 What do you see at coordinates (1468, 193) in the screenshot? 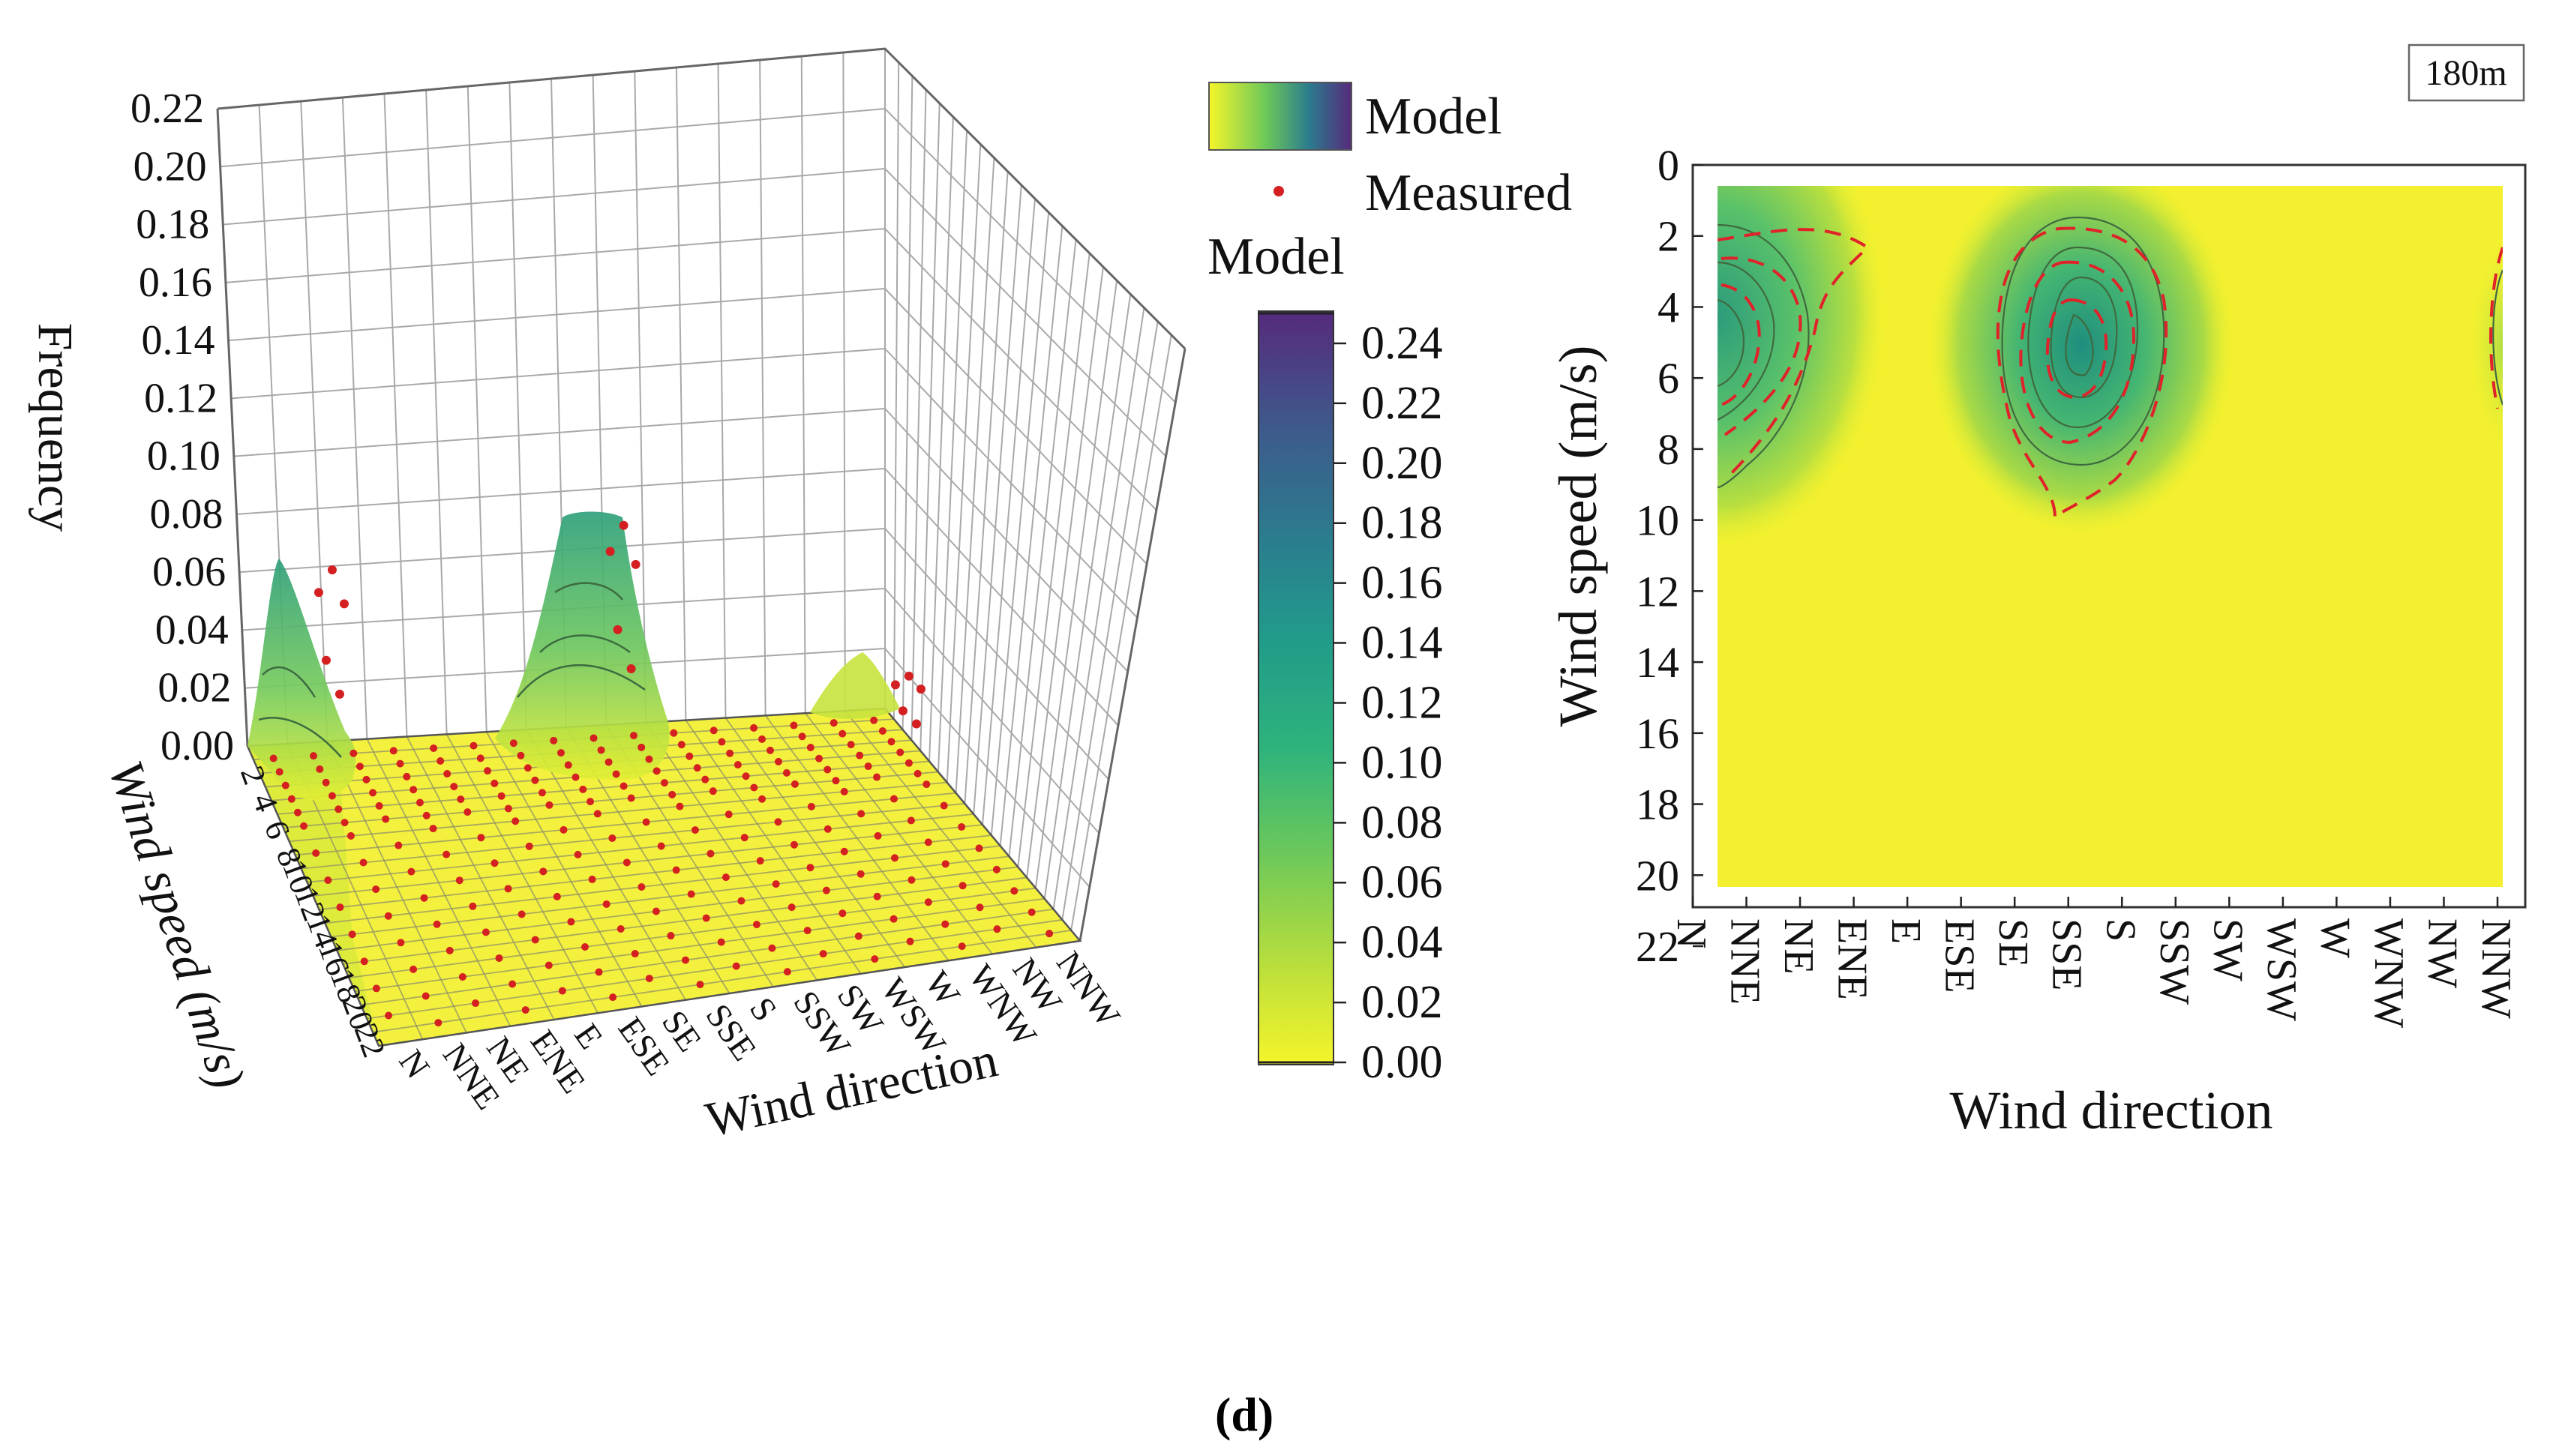
I see `measured-legend-label: Measured` at bounding box center [1468, 193].